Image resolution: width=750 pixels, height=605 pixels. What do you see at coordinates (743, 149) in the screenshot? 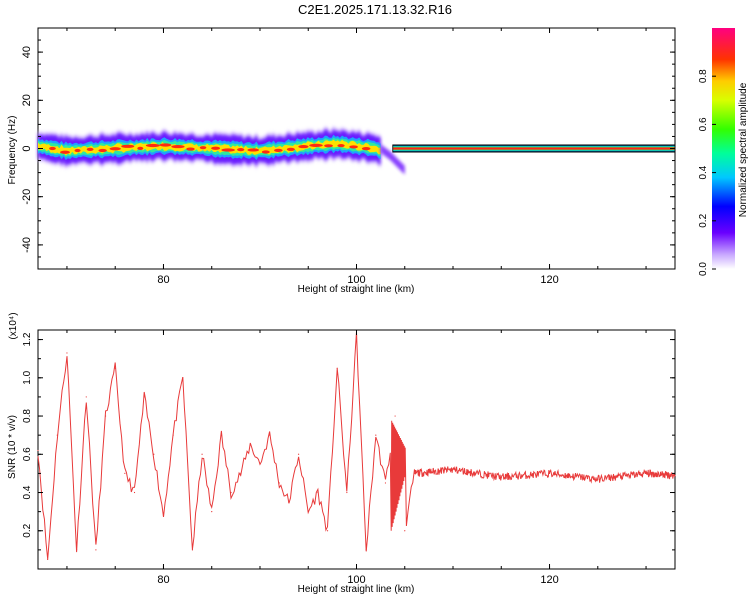
I see `colorbar-label: Normalized spectral amplitude` at bounding box center [743, 149].